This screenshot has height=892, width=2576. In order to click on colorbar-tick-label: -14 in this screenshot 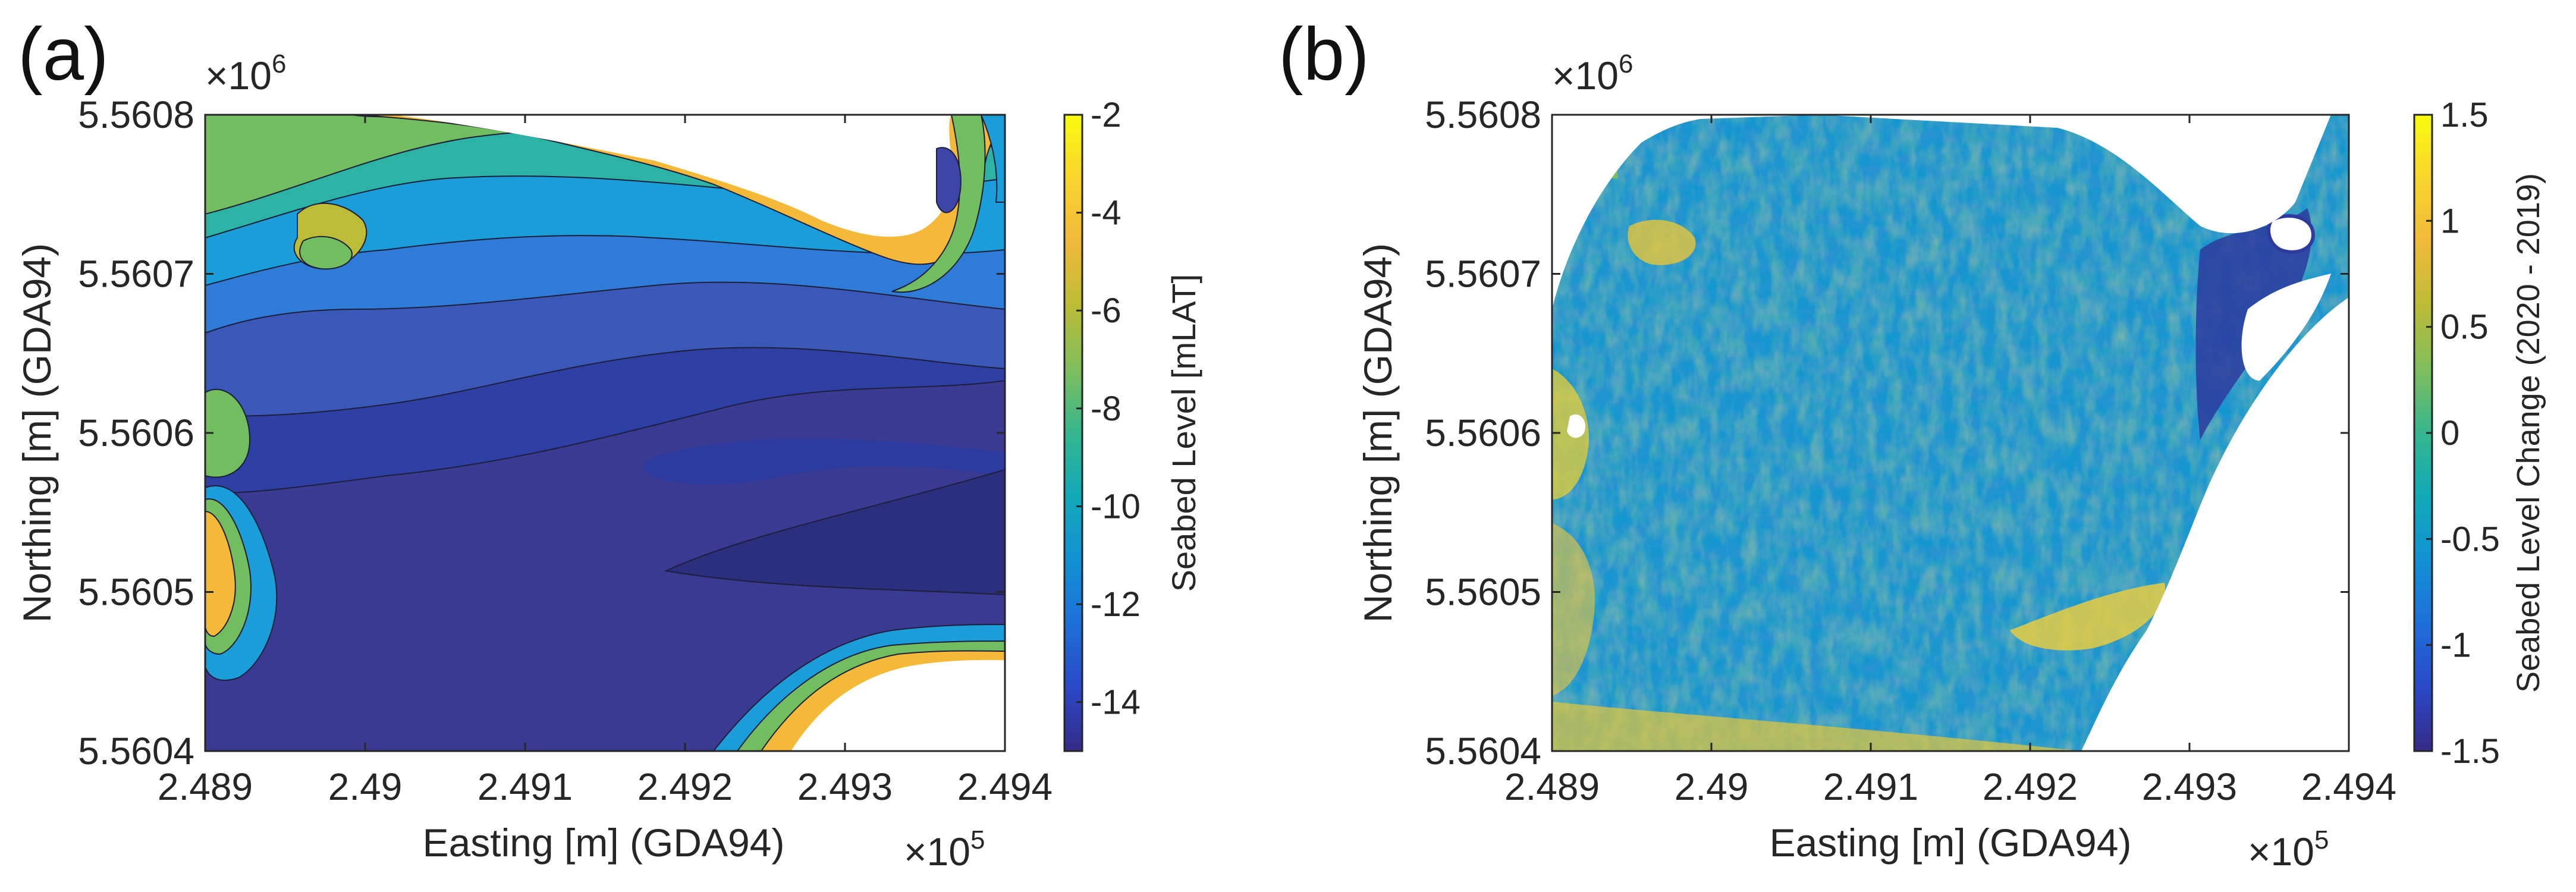, I will do `click(1116, 702)`.